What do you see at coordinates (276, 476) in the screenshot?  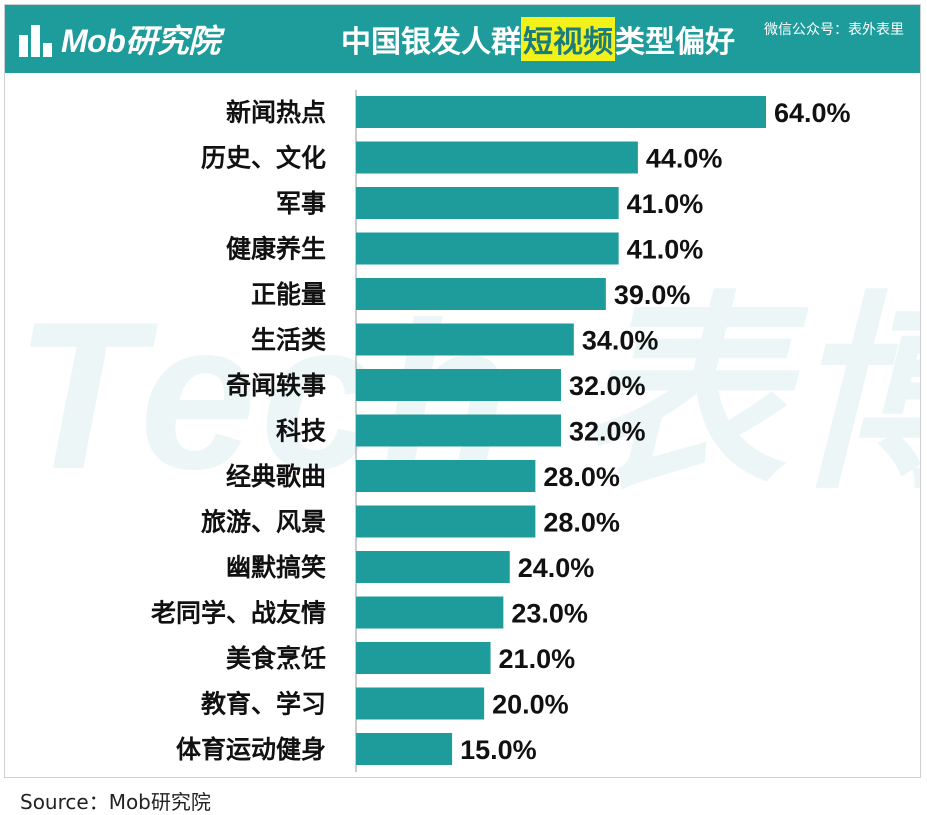 I see `category-label-8: 经典歌曲` at bounding box center [276, 476].